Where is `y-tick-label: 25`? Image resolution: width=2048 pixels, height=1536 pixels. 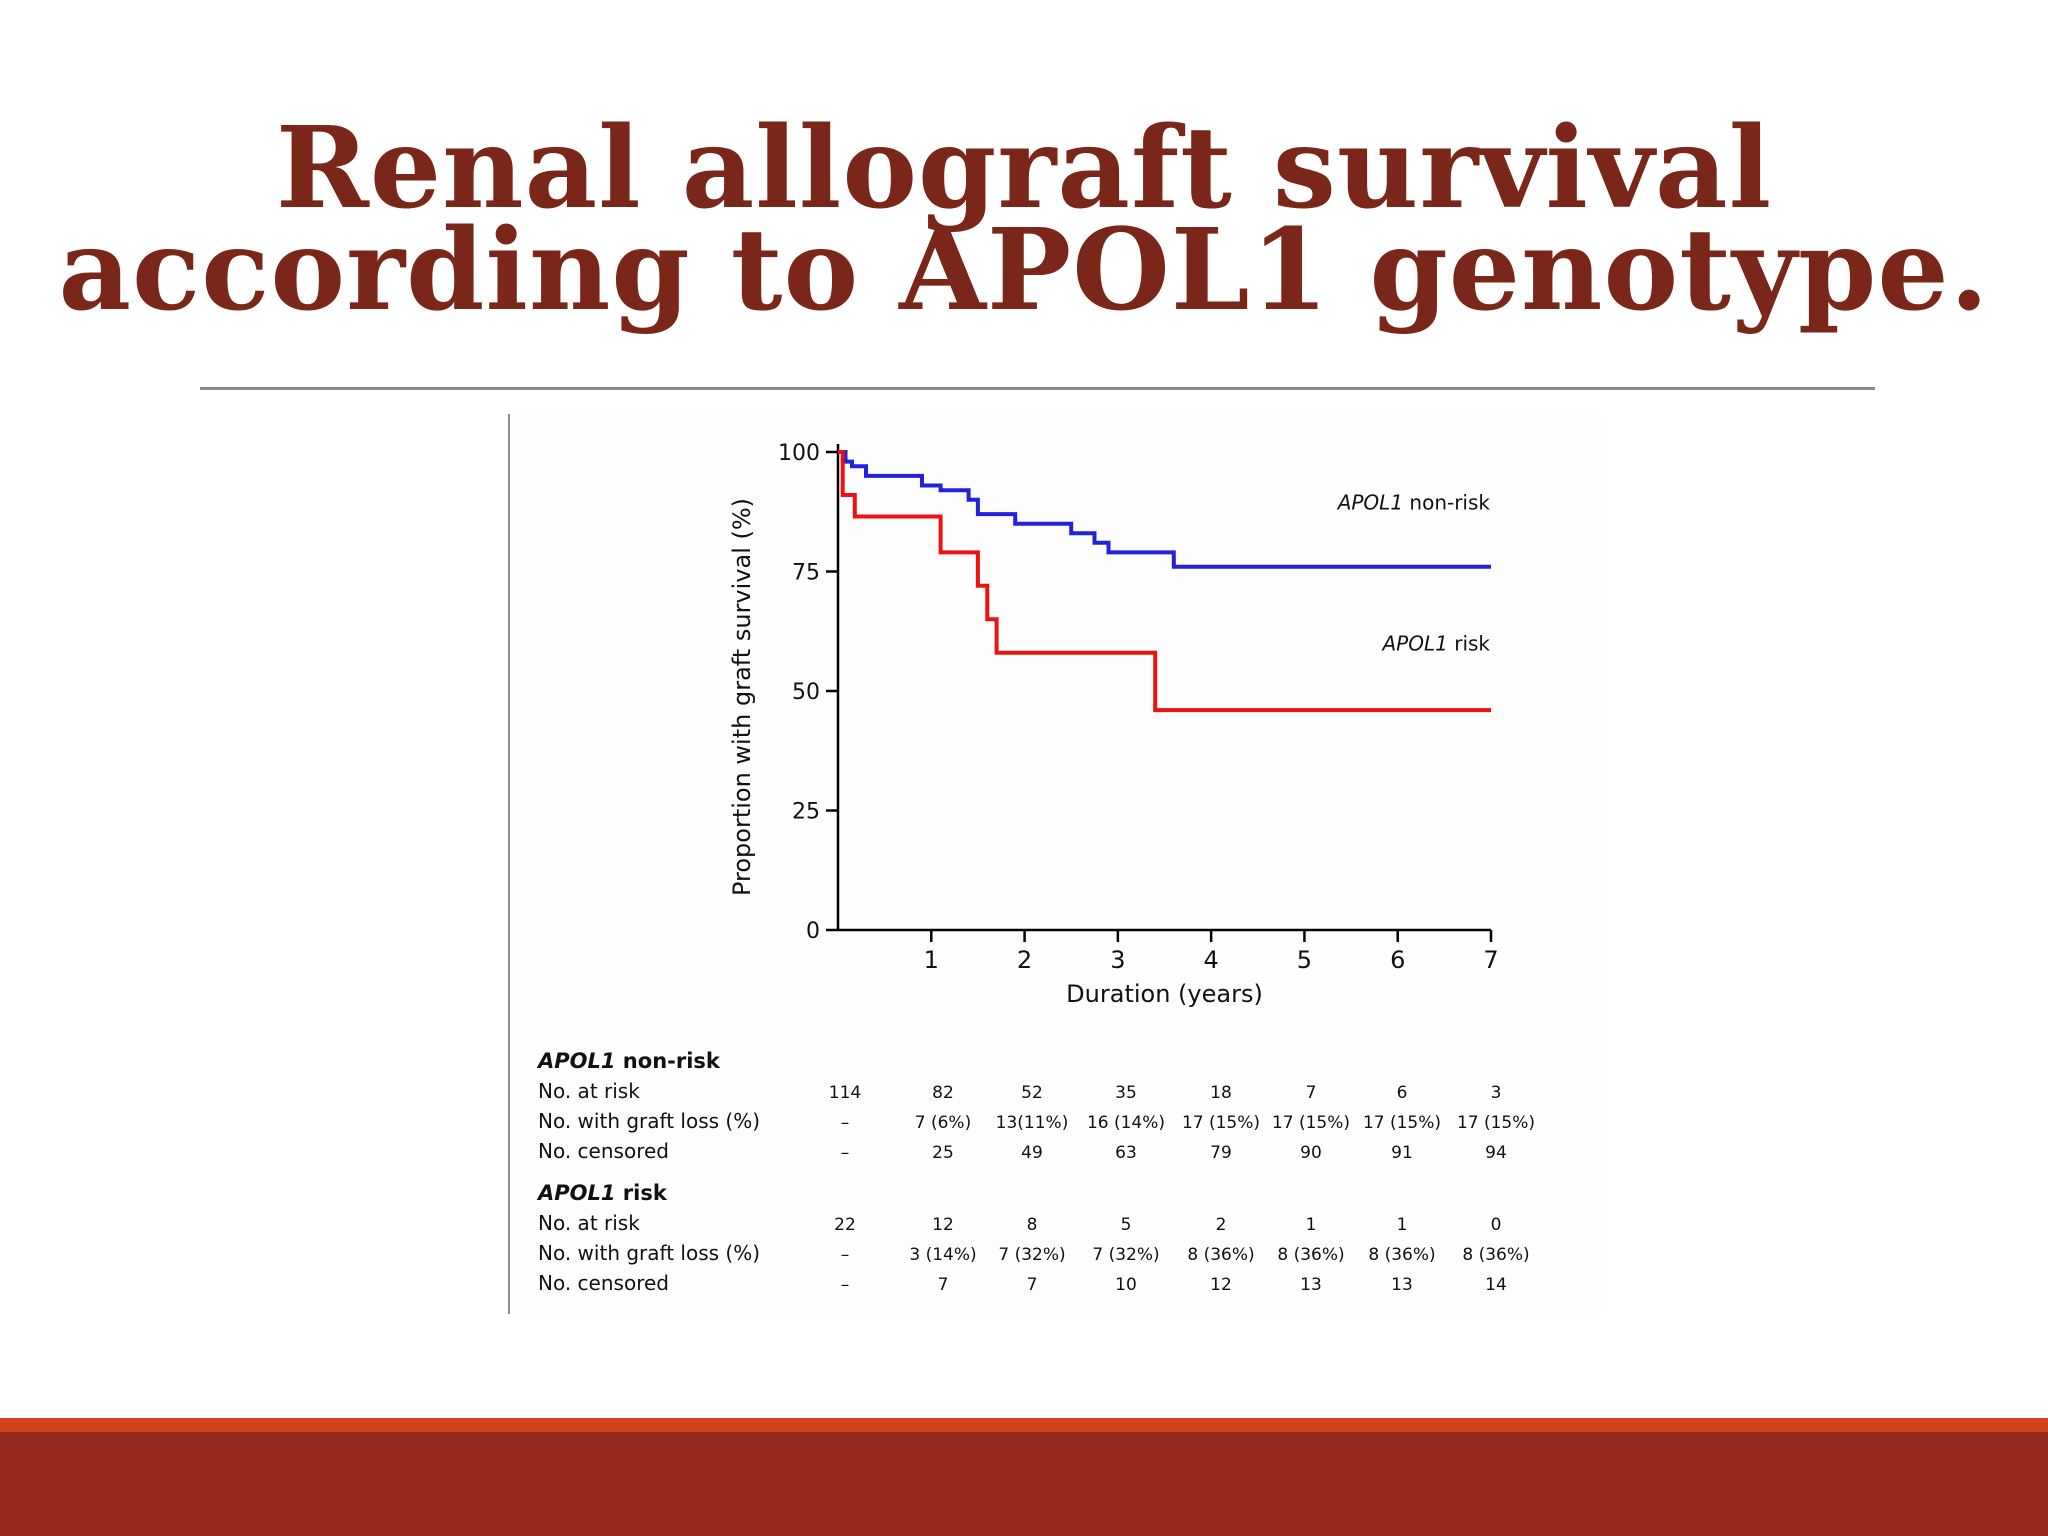 y-tick-label: 25 is located at coordinates (806, 812).